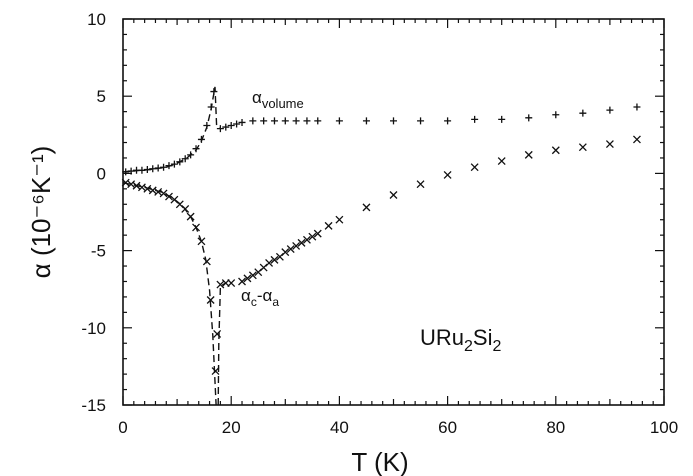 This screenshot has height=476, width=693. I want to click on y-tick-label: -10, so click(93, 328).